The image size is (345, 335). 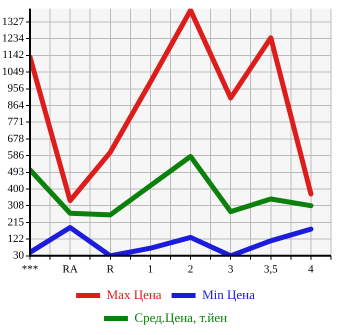 What do you see at coordinates (191, 269) in the screenshot?
I see `x-tick-label: 2` at bounding box center [191, 269].